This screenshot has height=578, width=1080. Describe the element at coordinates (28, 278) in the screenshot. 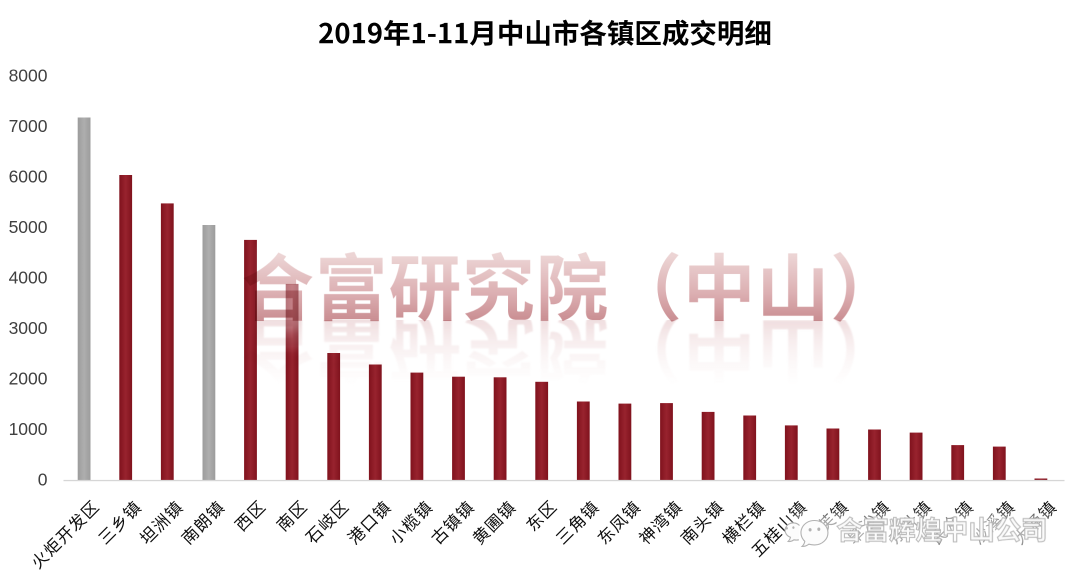

I see `svg-text: 4000` at that location.